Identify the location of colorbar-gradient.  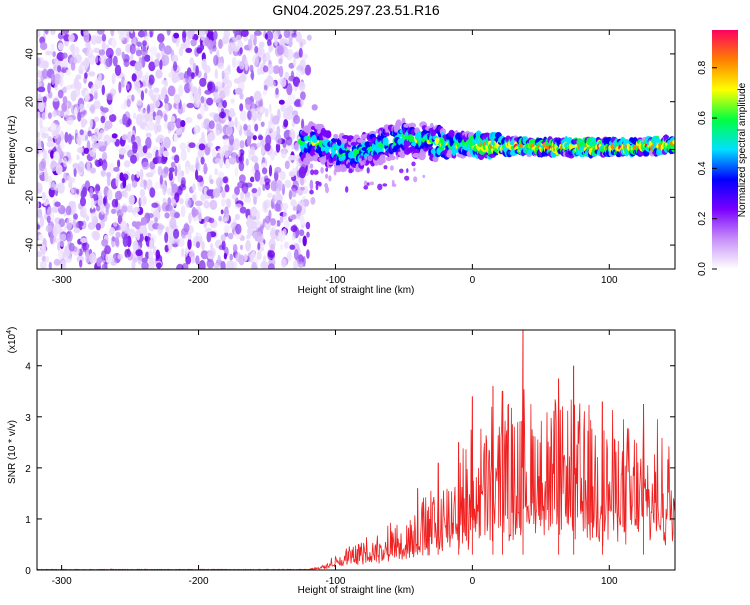
(725, 149).